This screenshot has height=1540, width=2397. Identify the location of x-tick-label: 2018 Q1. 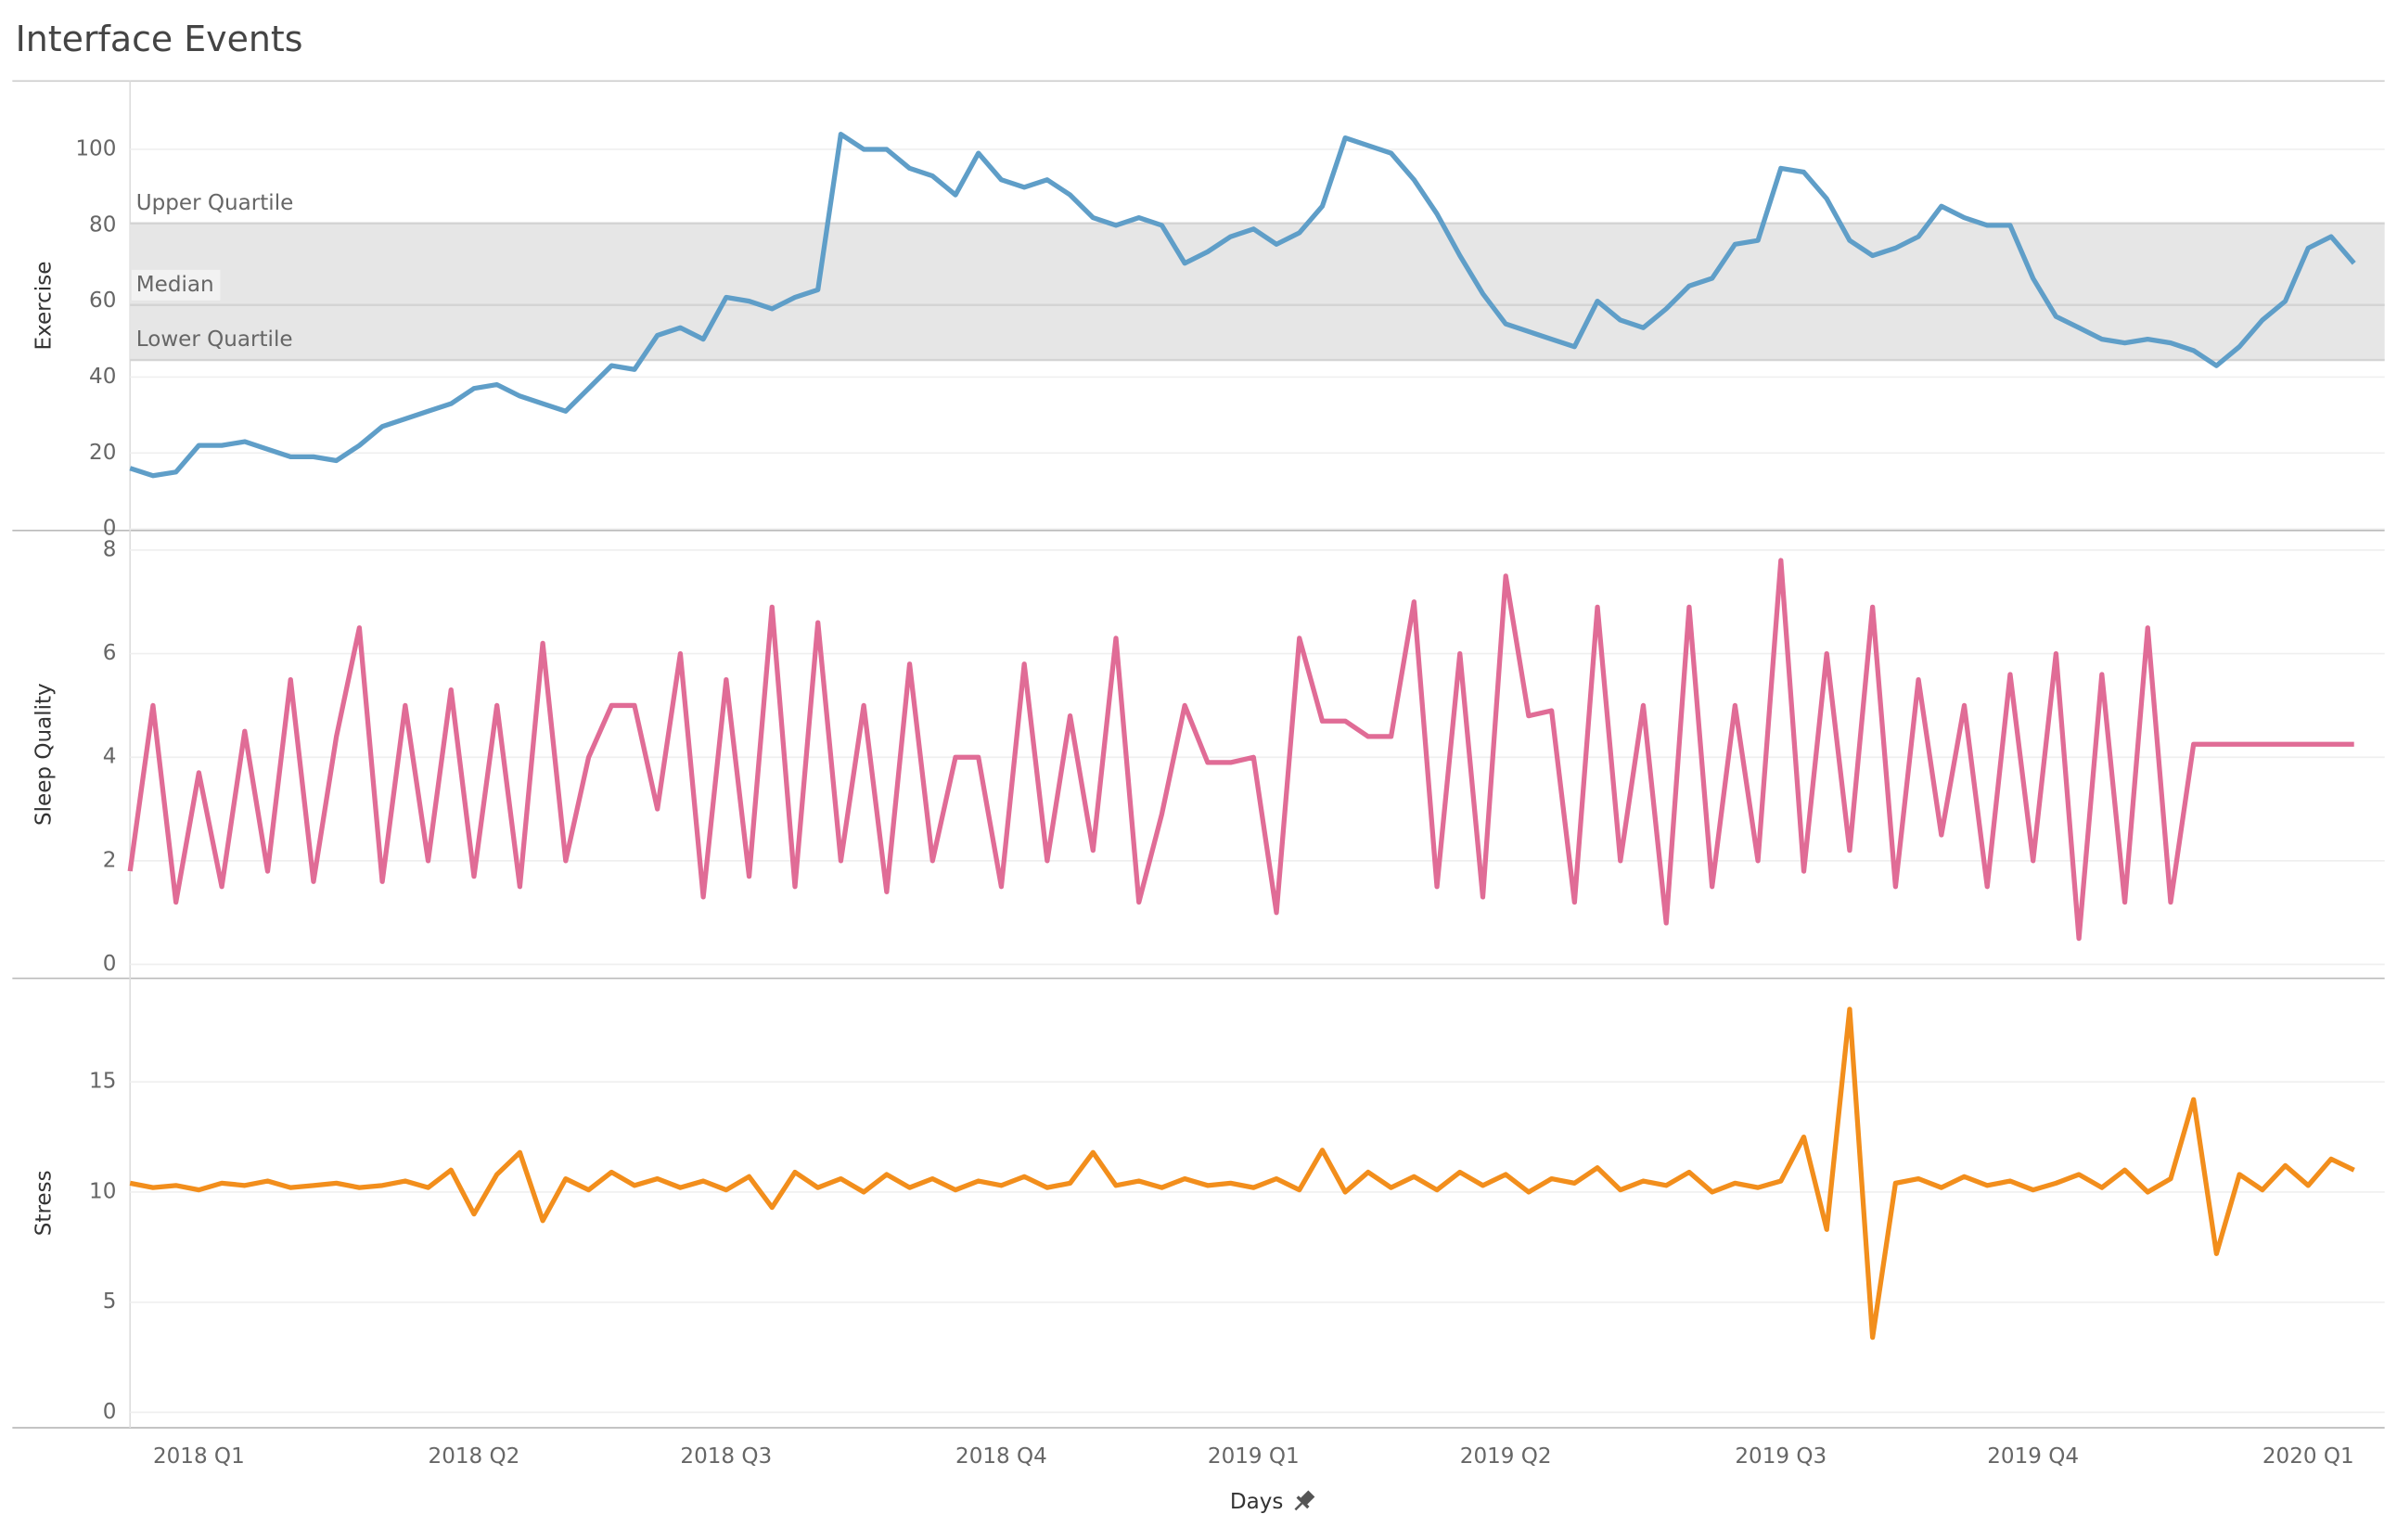
(199, 1456).